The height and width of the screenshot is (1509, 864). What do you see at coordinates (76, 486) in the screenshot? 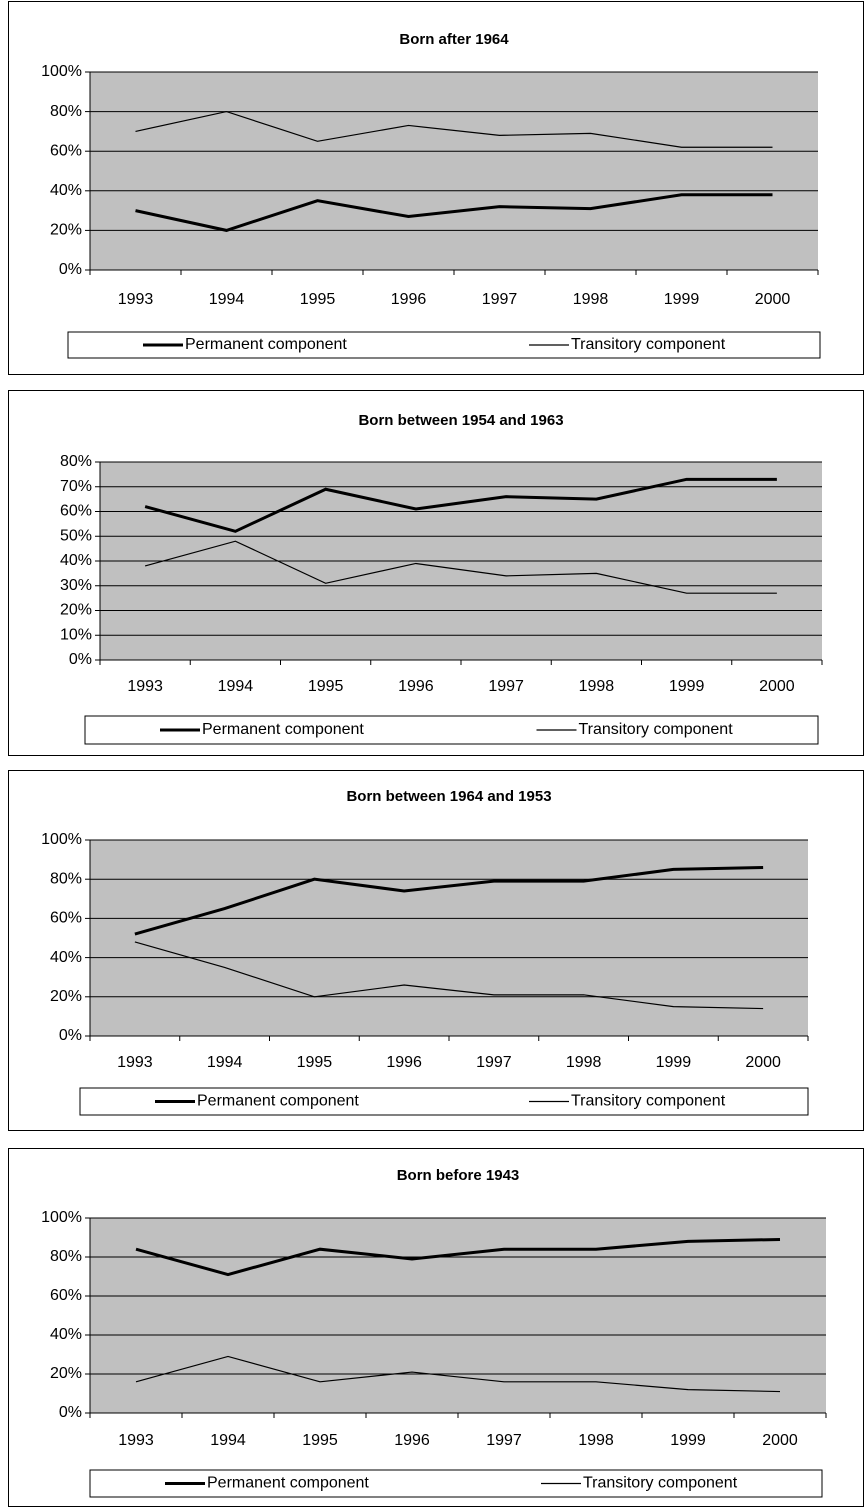
I see `y-tick-label: 70%` at bounding box center [76, 486].